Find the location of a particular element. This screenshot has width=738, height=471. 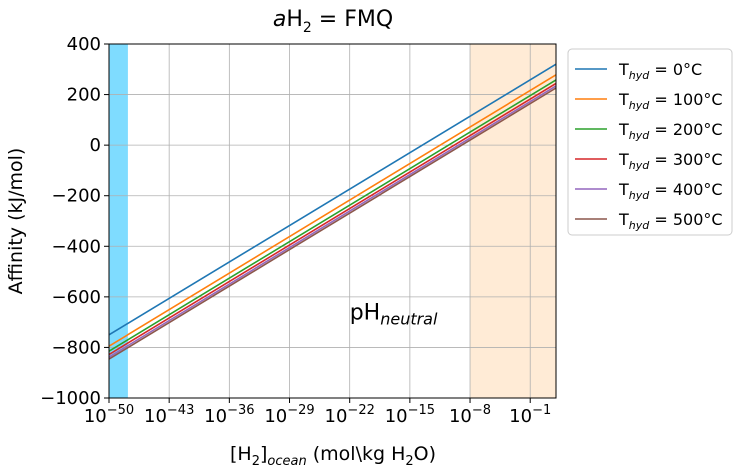

x-tick-label-5: 10⁻¹⁵ is located at coordinates (410, 415).